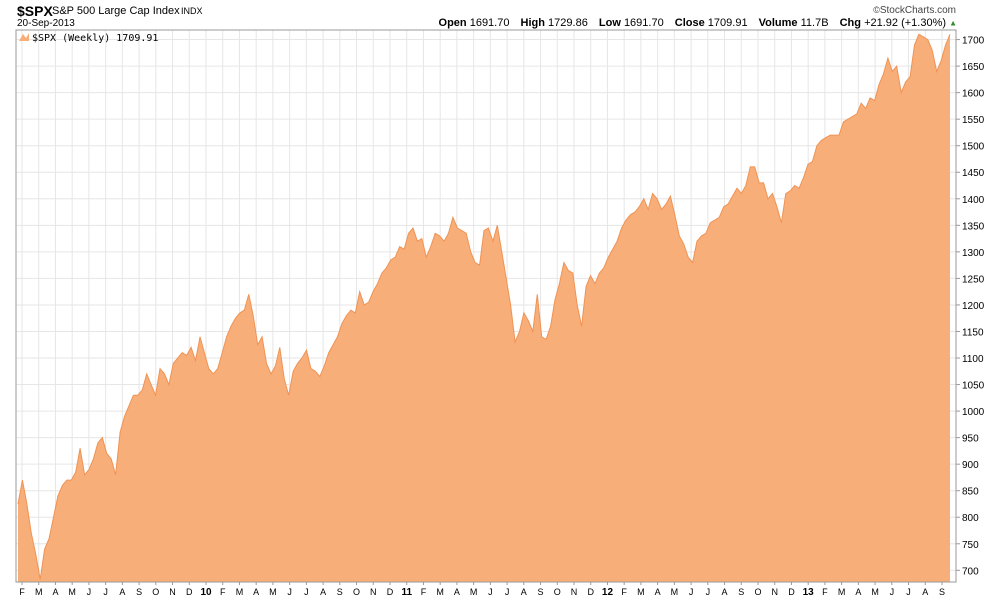 The image size is (1000, 600). What do you see at coordinates (609, 23) in the screenshot?
I see `low-label: Low` at bounding box center [609, 23].